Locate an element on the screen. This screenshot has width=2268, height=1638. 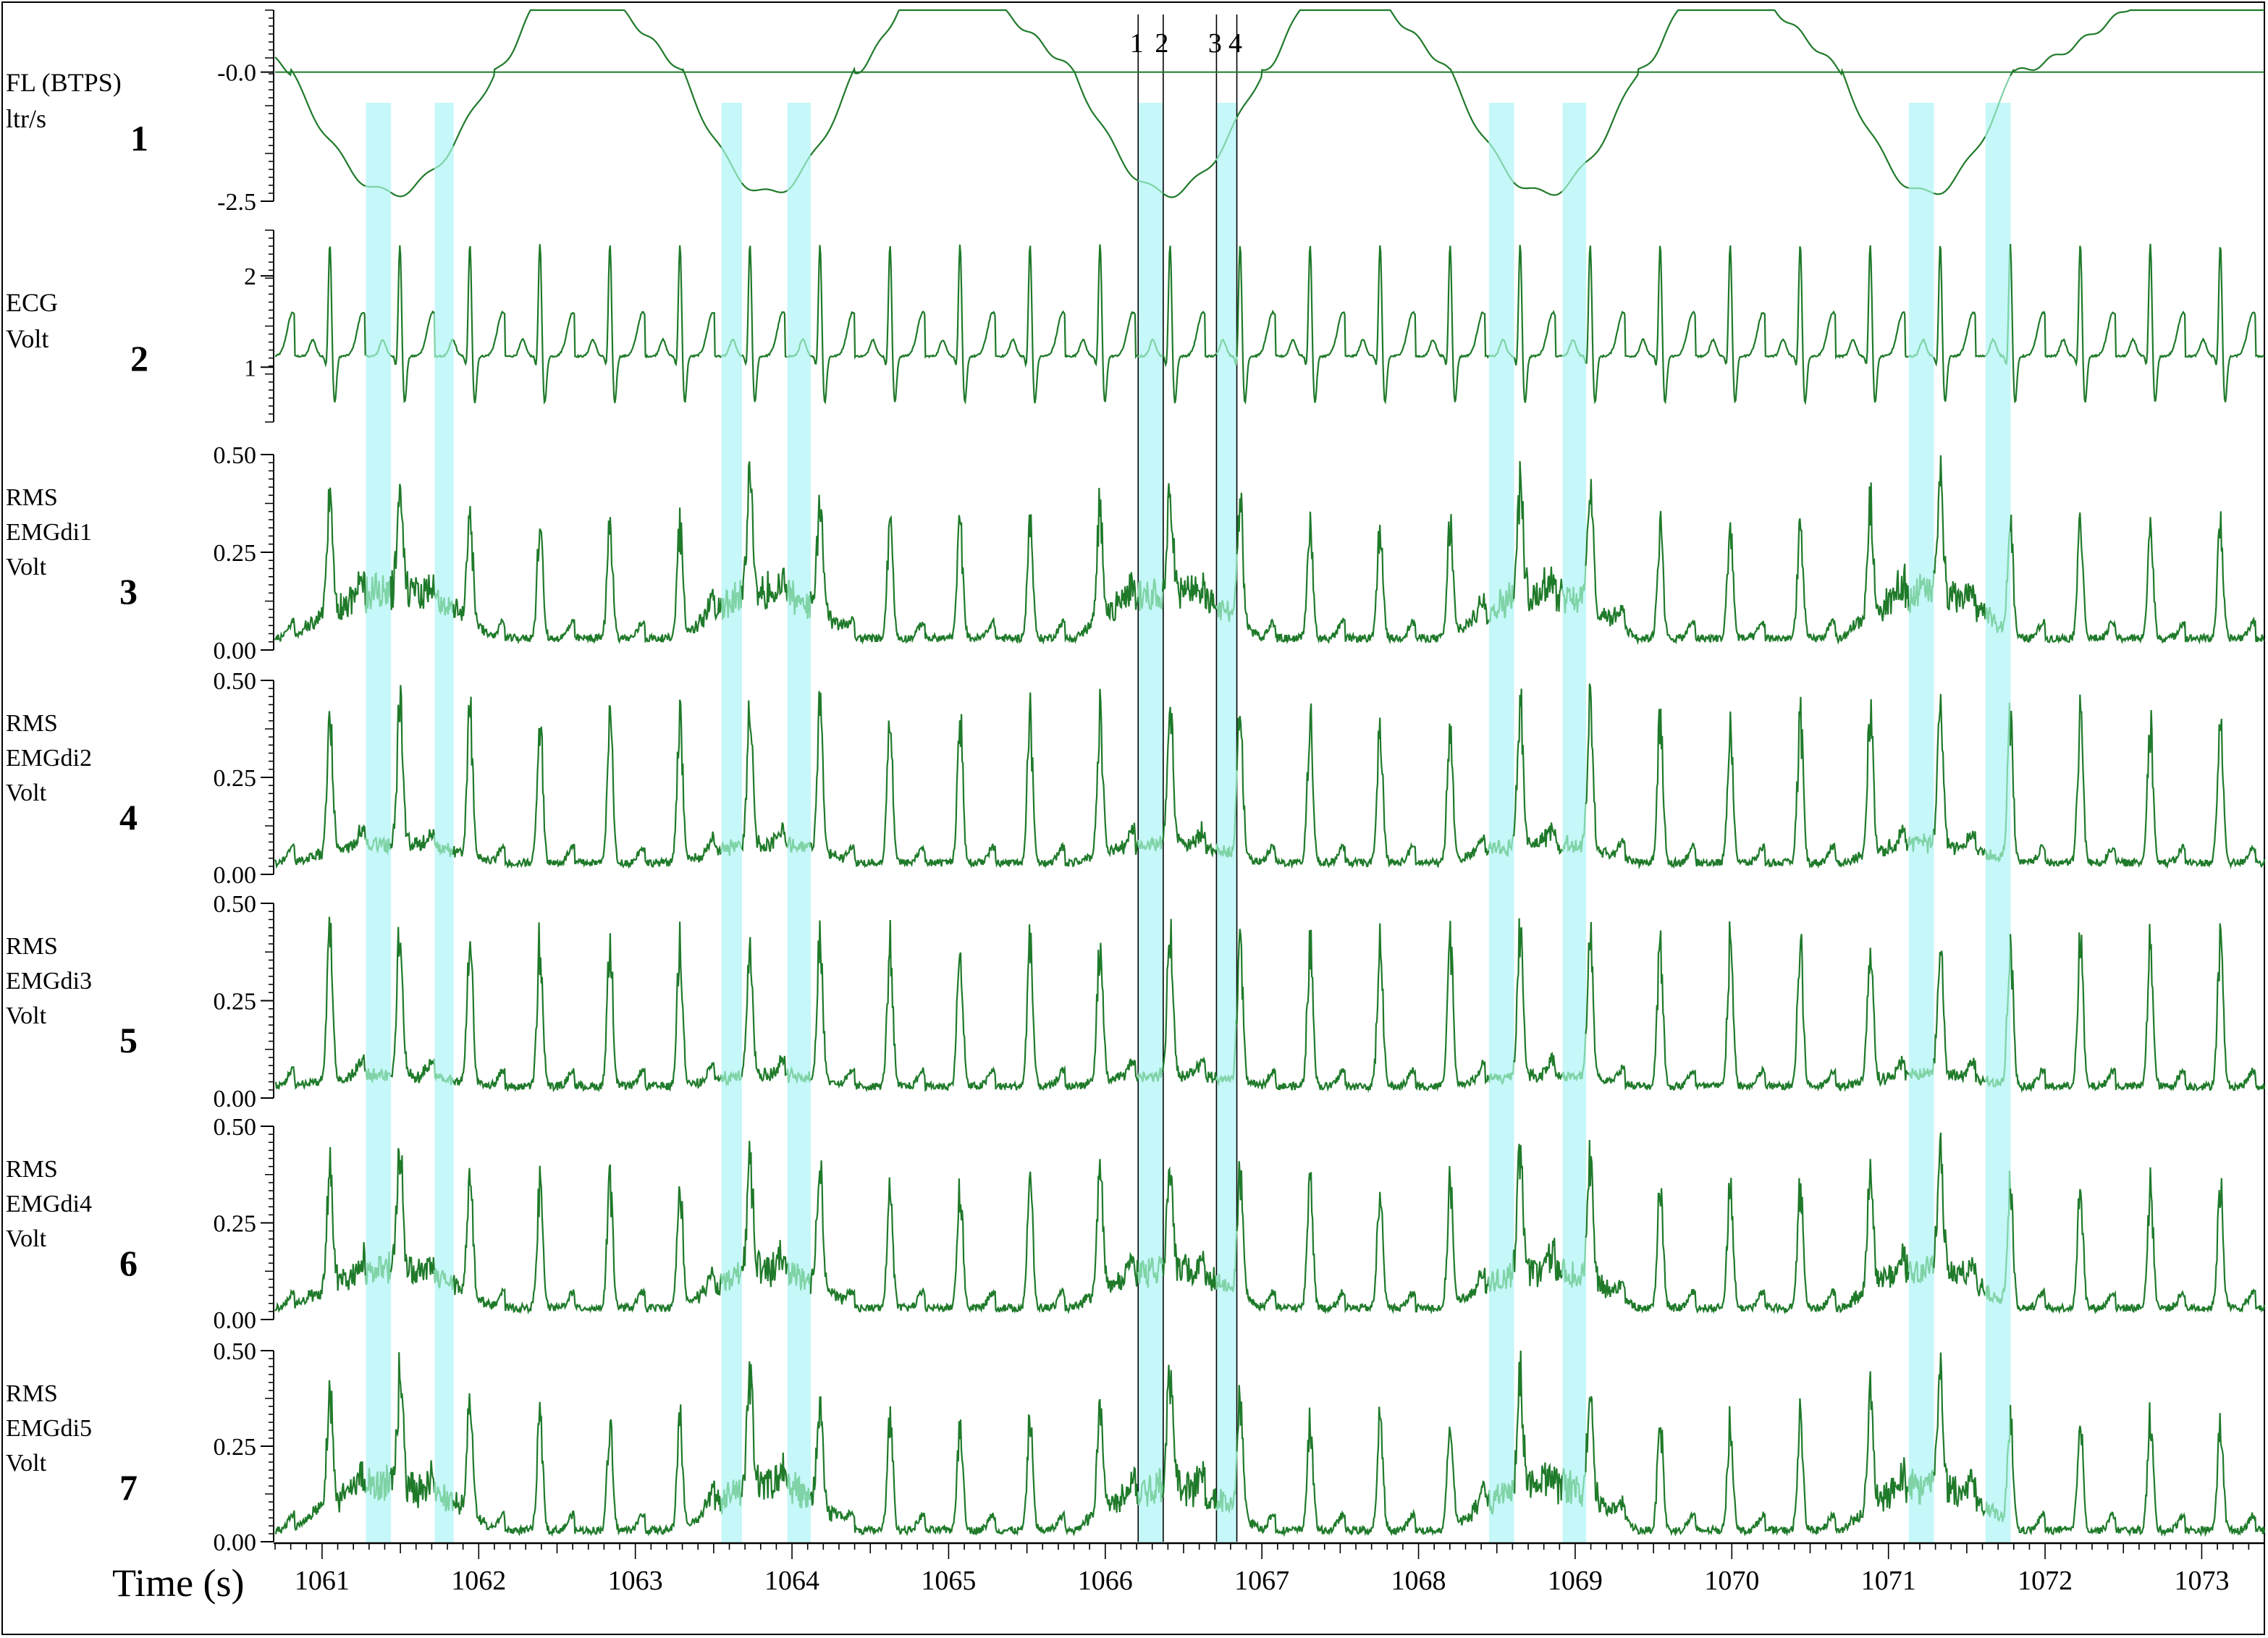
channel-index: 4 is located at coordinates (128, 817).